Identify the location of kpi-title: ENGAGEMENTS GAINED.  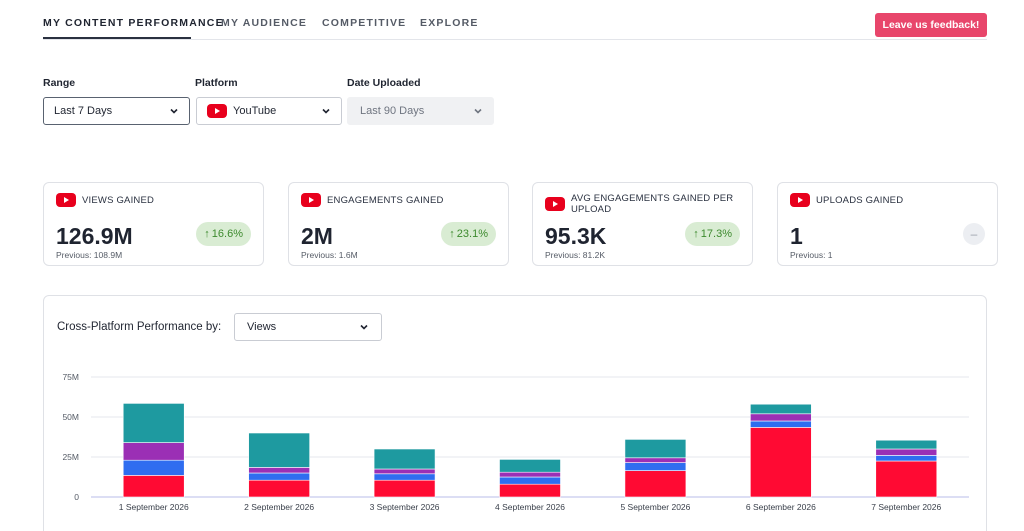
(385, 200).